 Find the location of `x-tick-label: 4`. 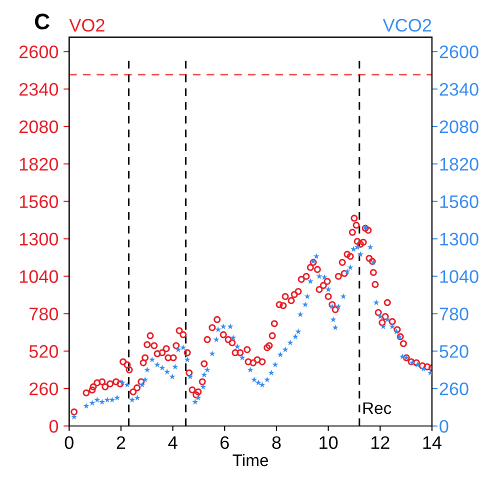

x-tick-label: 4 is located at coordinates (173, 442).